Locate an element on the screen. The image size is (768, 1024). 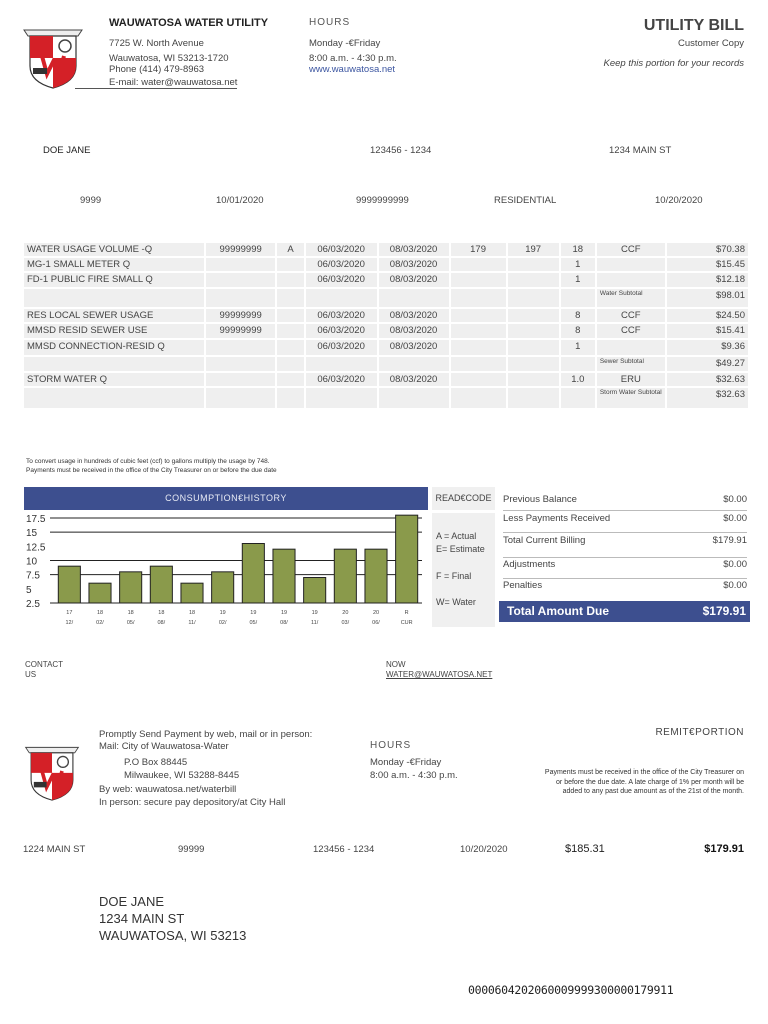
charge-cell-unit is located at coordinates (631, 281).